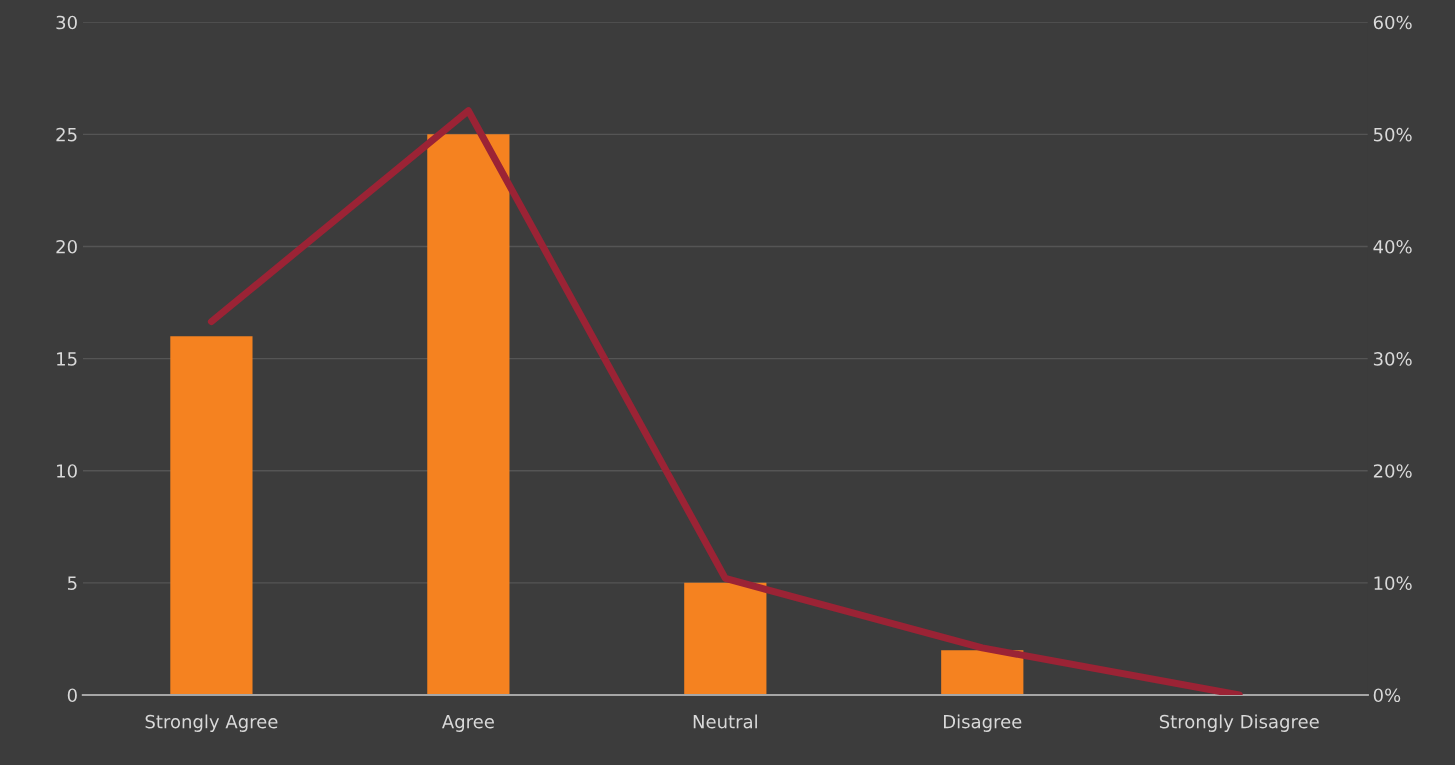 The image size is (1455, 765). Describe the element at coordinates (66, 246) in the screenshot. I see `y-tick-label: 20` at that location.